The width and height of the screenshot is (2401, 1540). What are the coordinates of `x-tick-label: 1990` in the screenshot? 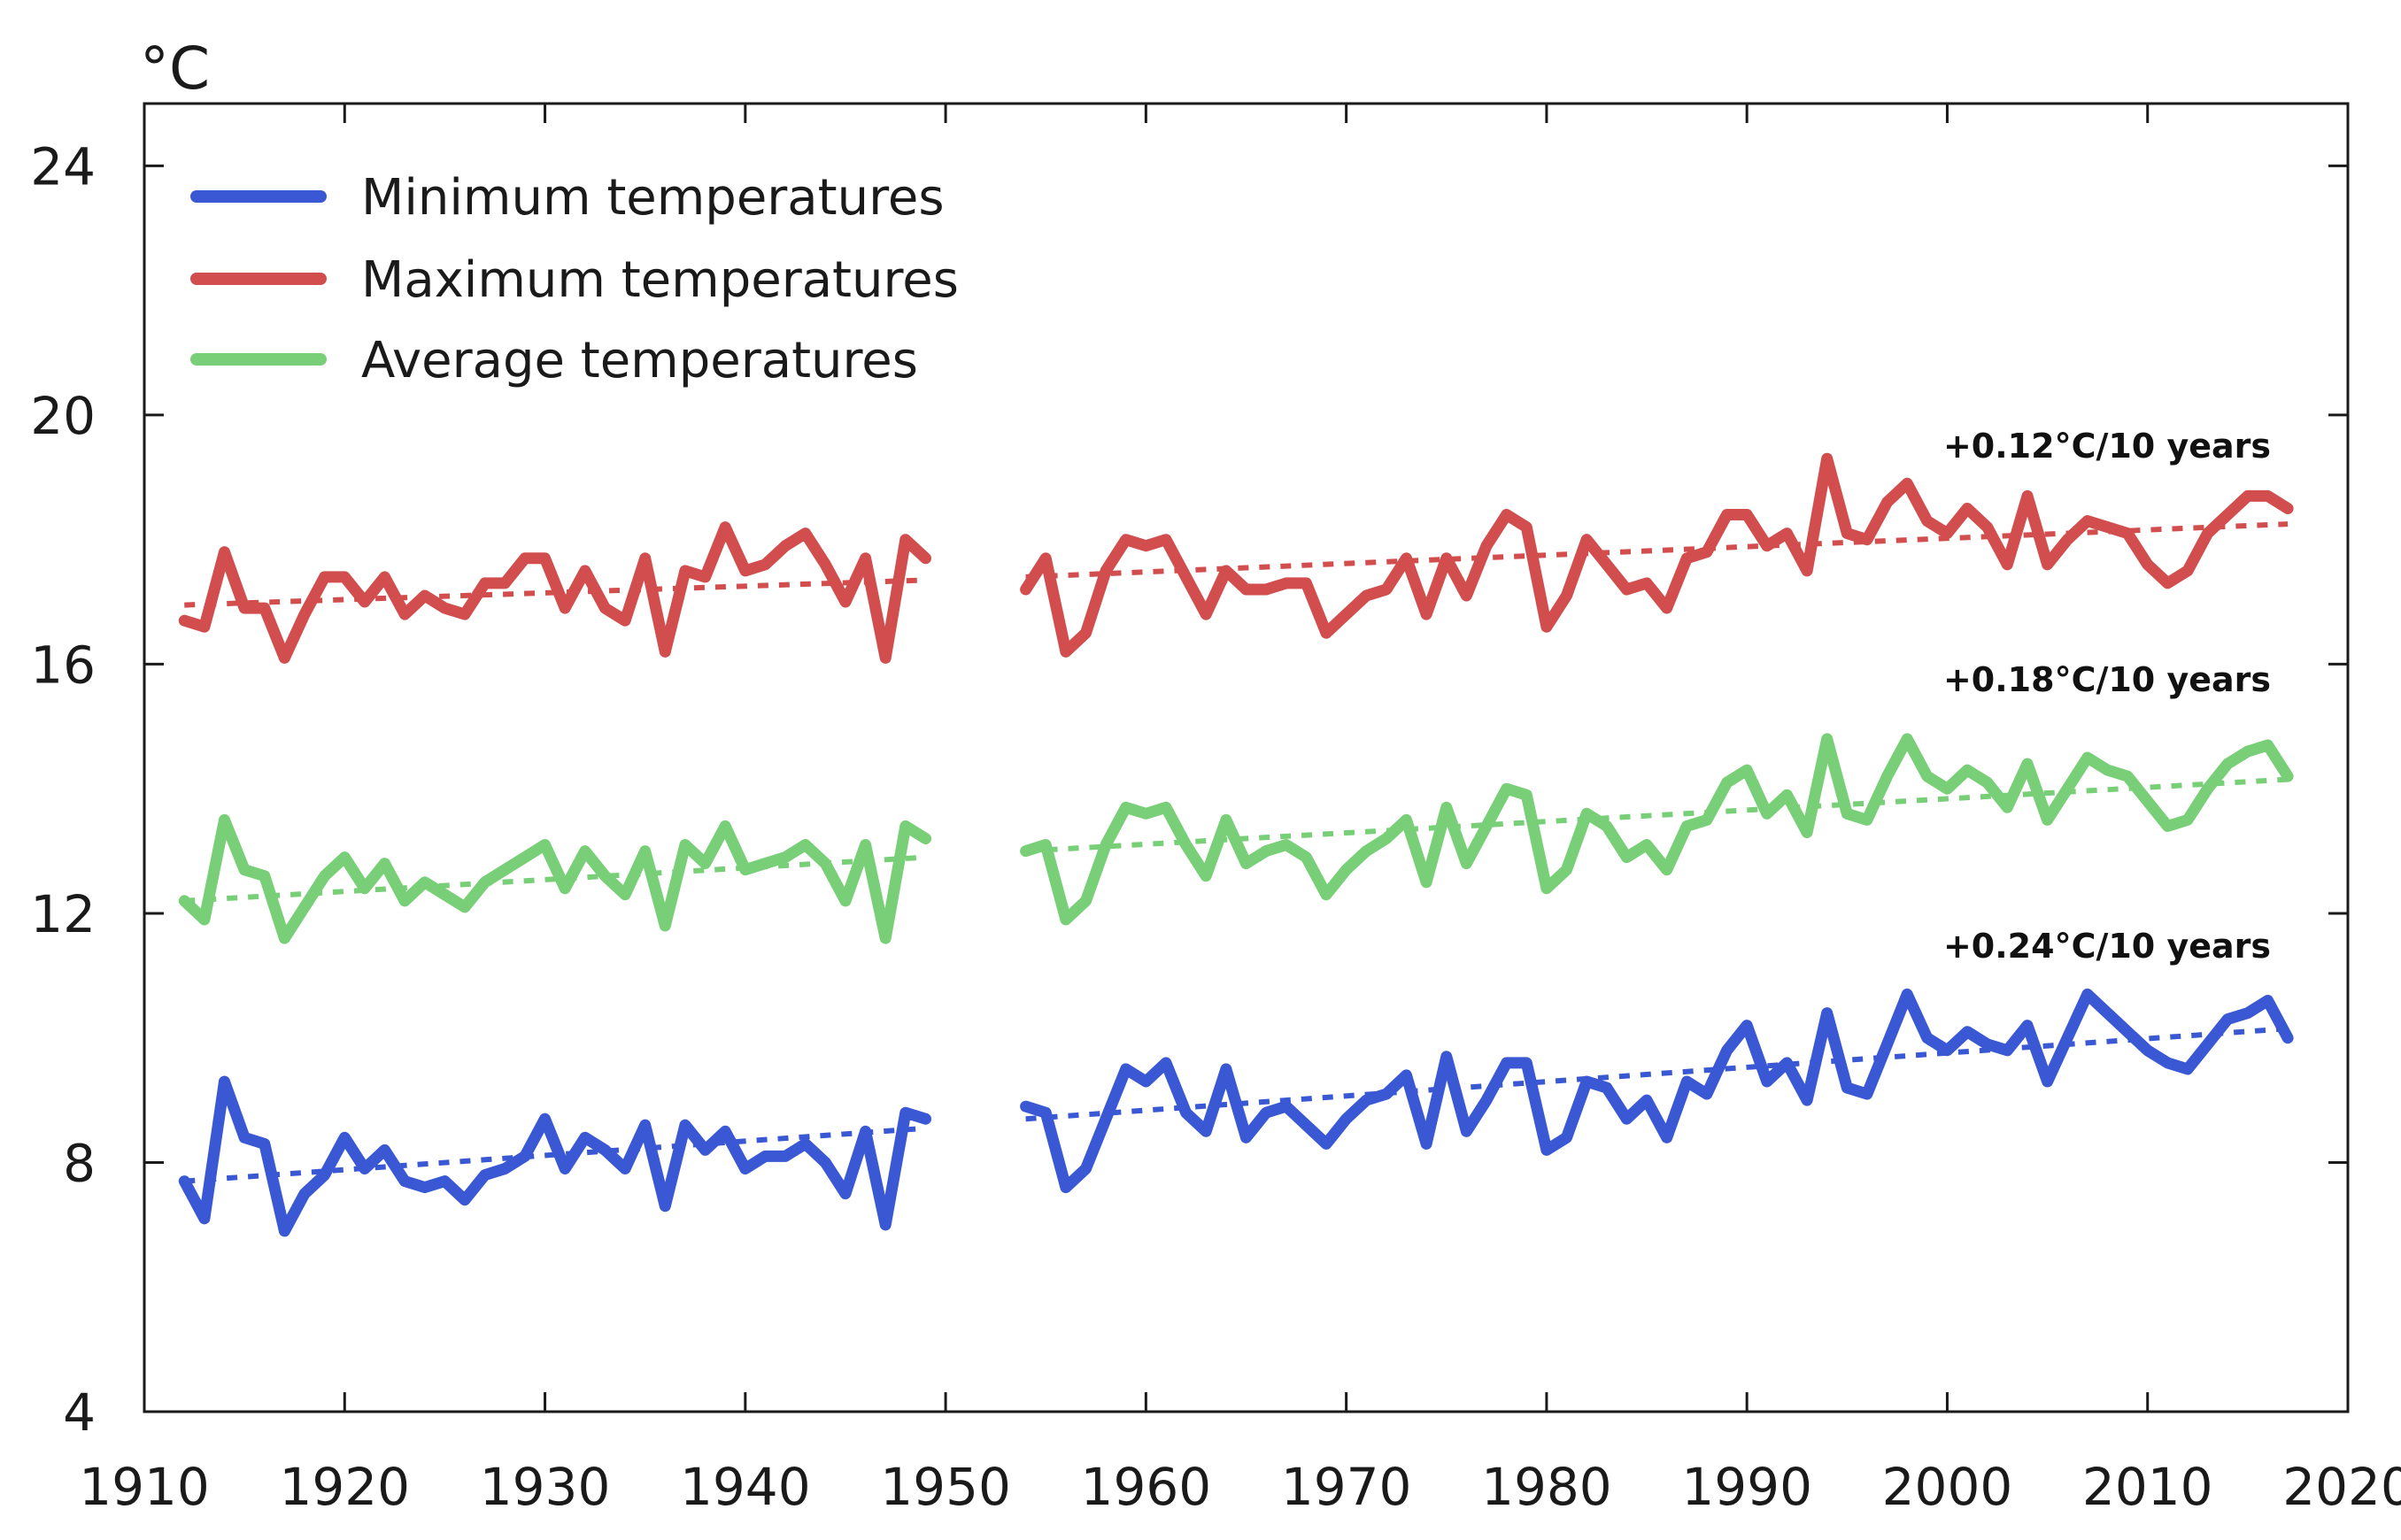 It's located at (1746, 1487).